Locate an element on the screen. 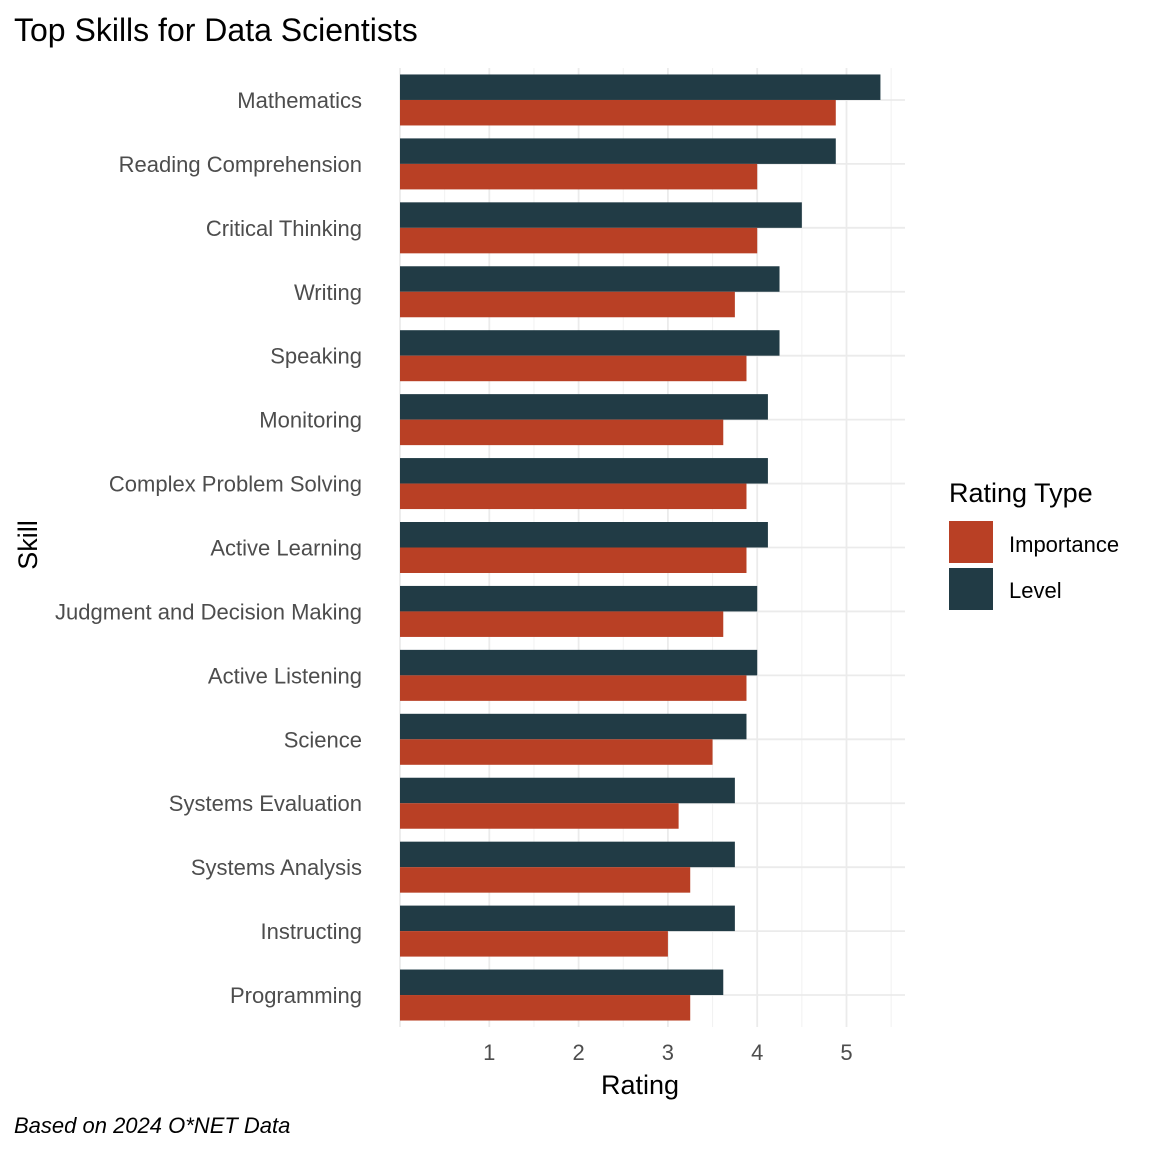 This screenshot has height=1152, width=1152. y-tick-label: Active Learning is located at coordinates (286, 548).